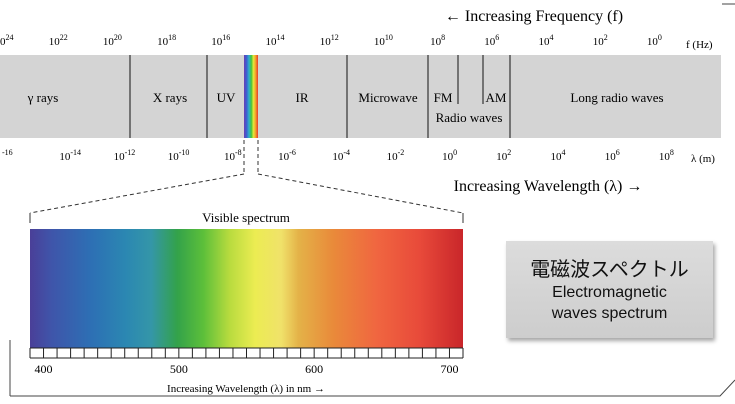 Image resolution: width=735 pixels, height=404 pixels. I want to click on visible-tick-label: 600, so click(314, 369).